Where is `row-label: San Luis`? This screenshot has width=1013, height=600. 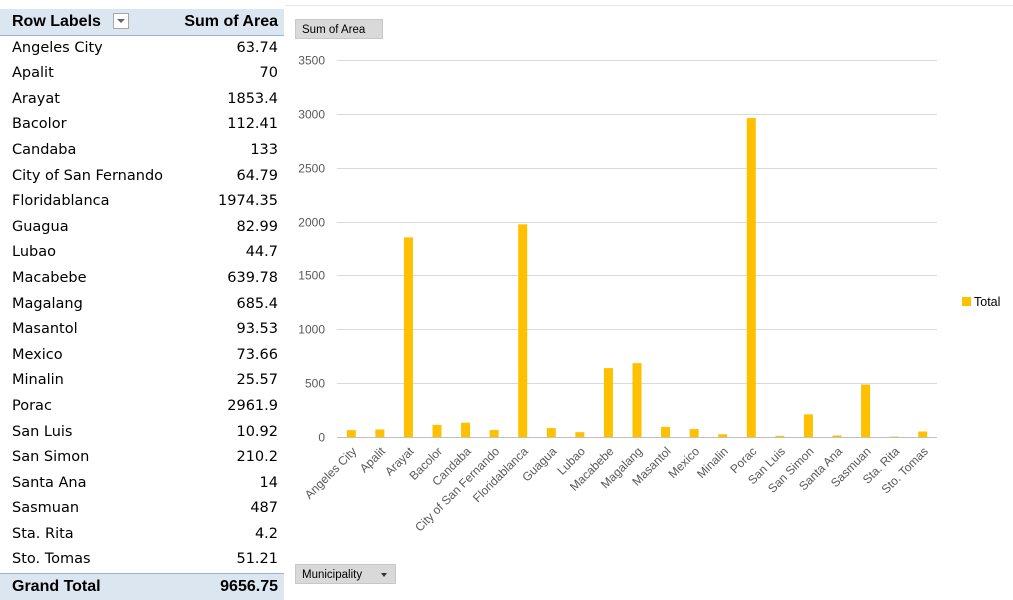 row-label: San Luis is located at coordinates (88, 433).